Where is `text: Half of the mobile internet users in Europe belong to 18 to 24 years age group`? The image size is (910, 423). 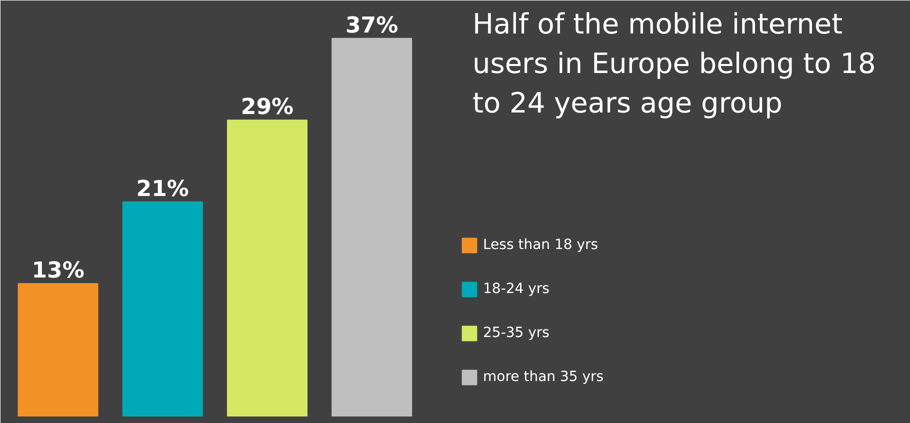 text: Half of the mobile internet users in Europe belong to 18 to 24 years age group is located at coordinates (674, 64).